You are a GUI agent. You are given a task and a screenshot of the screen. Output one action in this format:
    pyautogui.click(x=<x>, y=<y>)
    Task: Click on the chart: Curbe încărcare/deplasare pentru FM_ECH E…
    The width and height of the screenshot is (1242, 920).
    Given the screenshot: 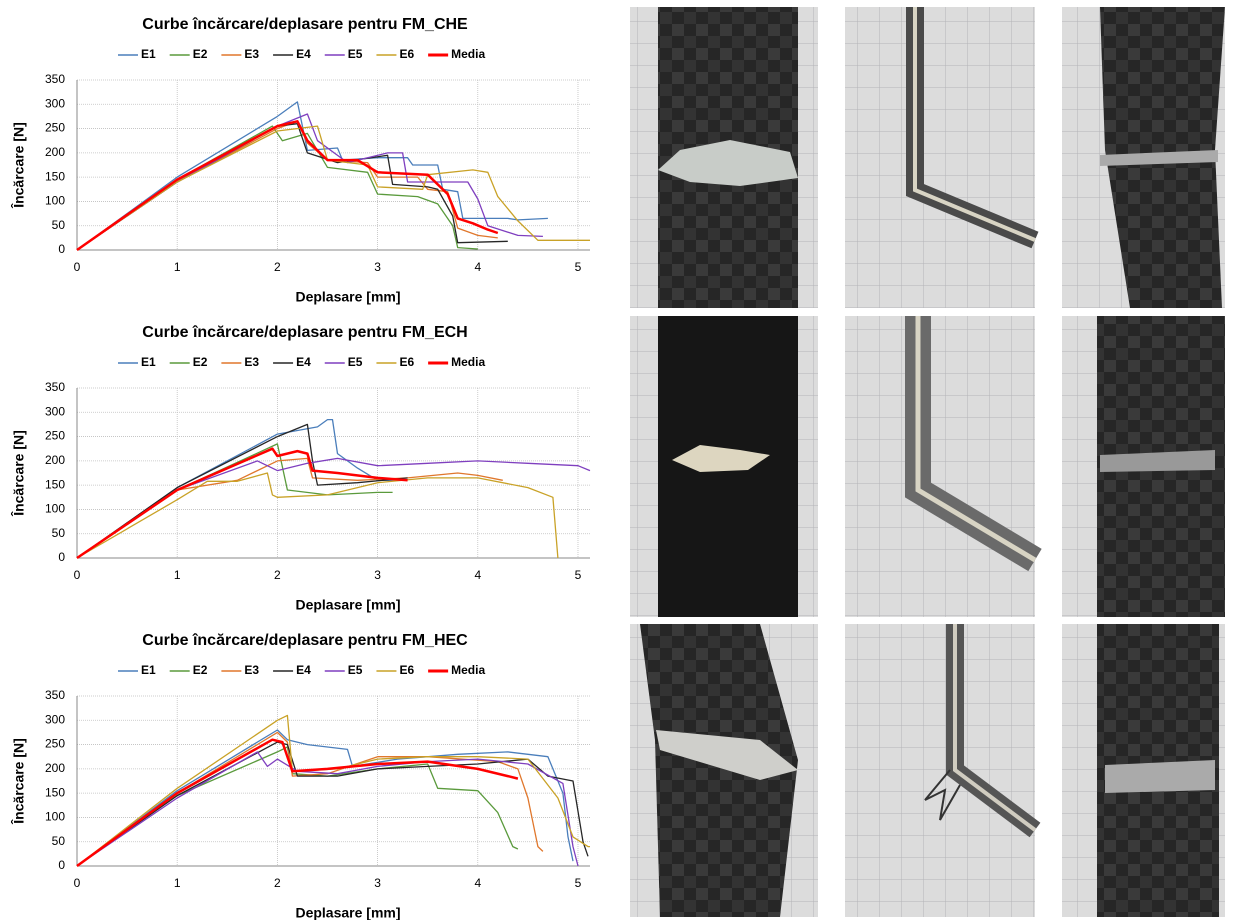 What is the action you would take?
    pyautogui.click(x=300, y=468)
    